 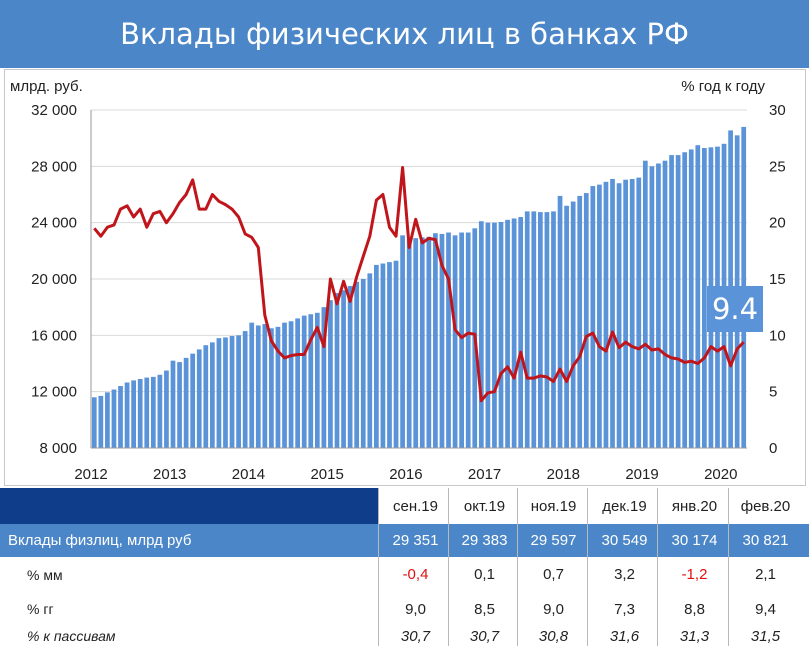 I want to click on x-tick-label: 2015, so click(x=326, y=474).